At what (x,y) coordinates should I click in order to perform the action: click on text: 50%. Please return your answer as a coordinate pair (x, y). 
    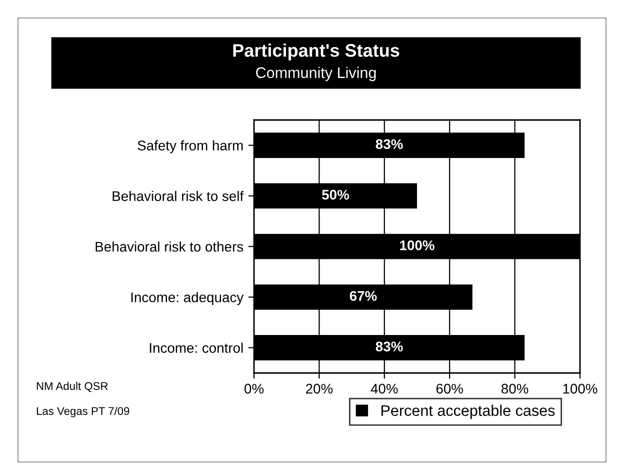
    Looking at the image, I should click on (336, 195).